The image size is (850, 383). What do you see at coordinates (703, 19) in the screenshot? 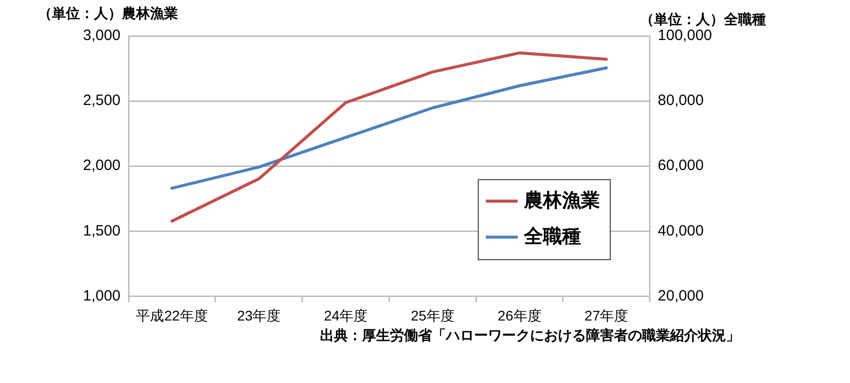
I see `y2-axis-title: （単位：人）全職種` at bounding box center [703, 19].